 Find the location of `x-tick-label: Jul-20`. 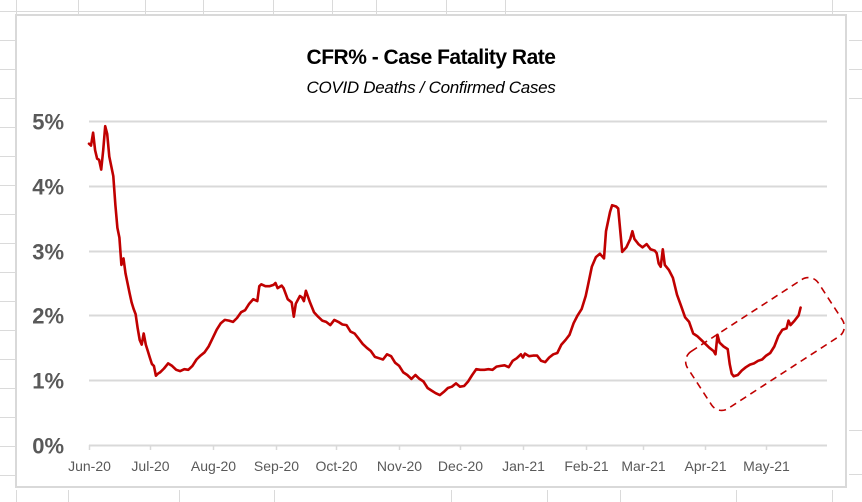

x-tick-label: Jul-20 is located at coordinates (150, 466).